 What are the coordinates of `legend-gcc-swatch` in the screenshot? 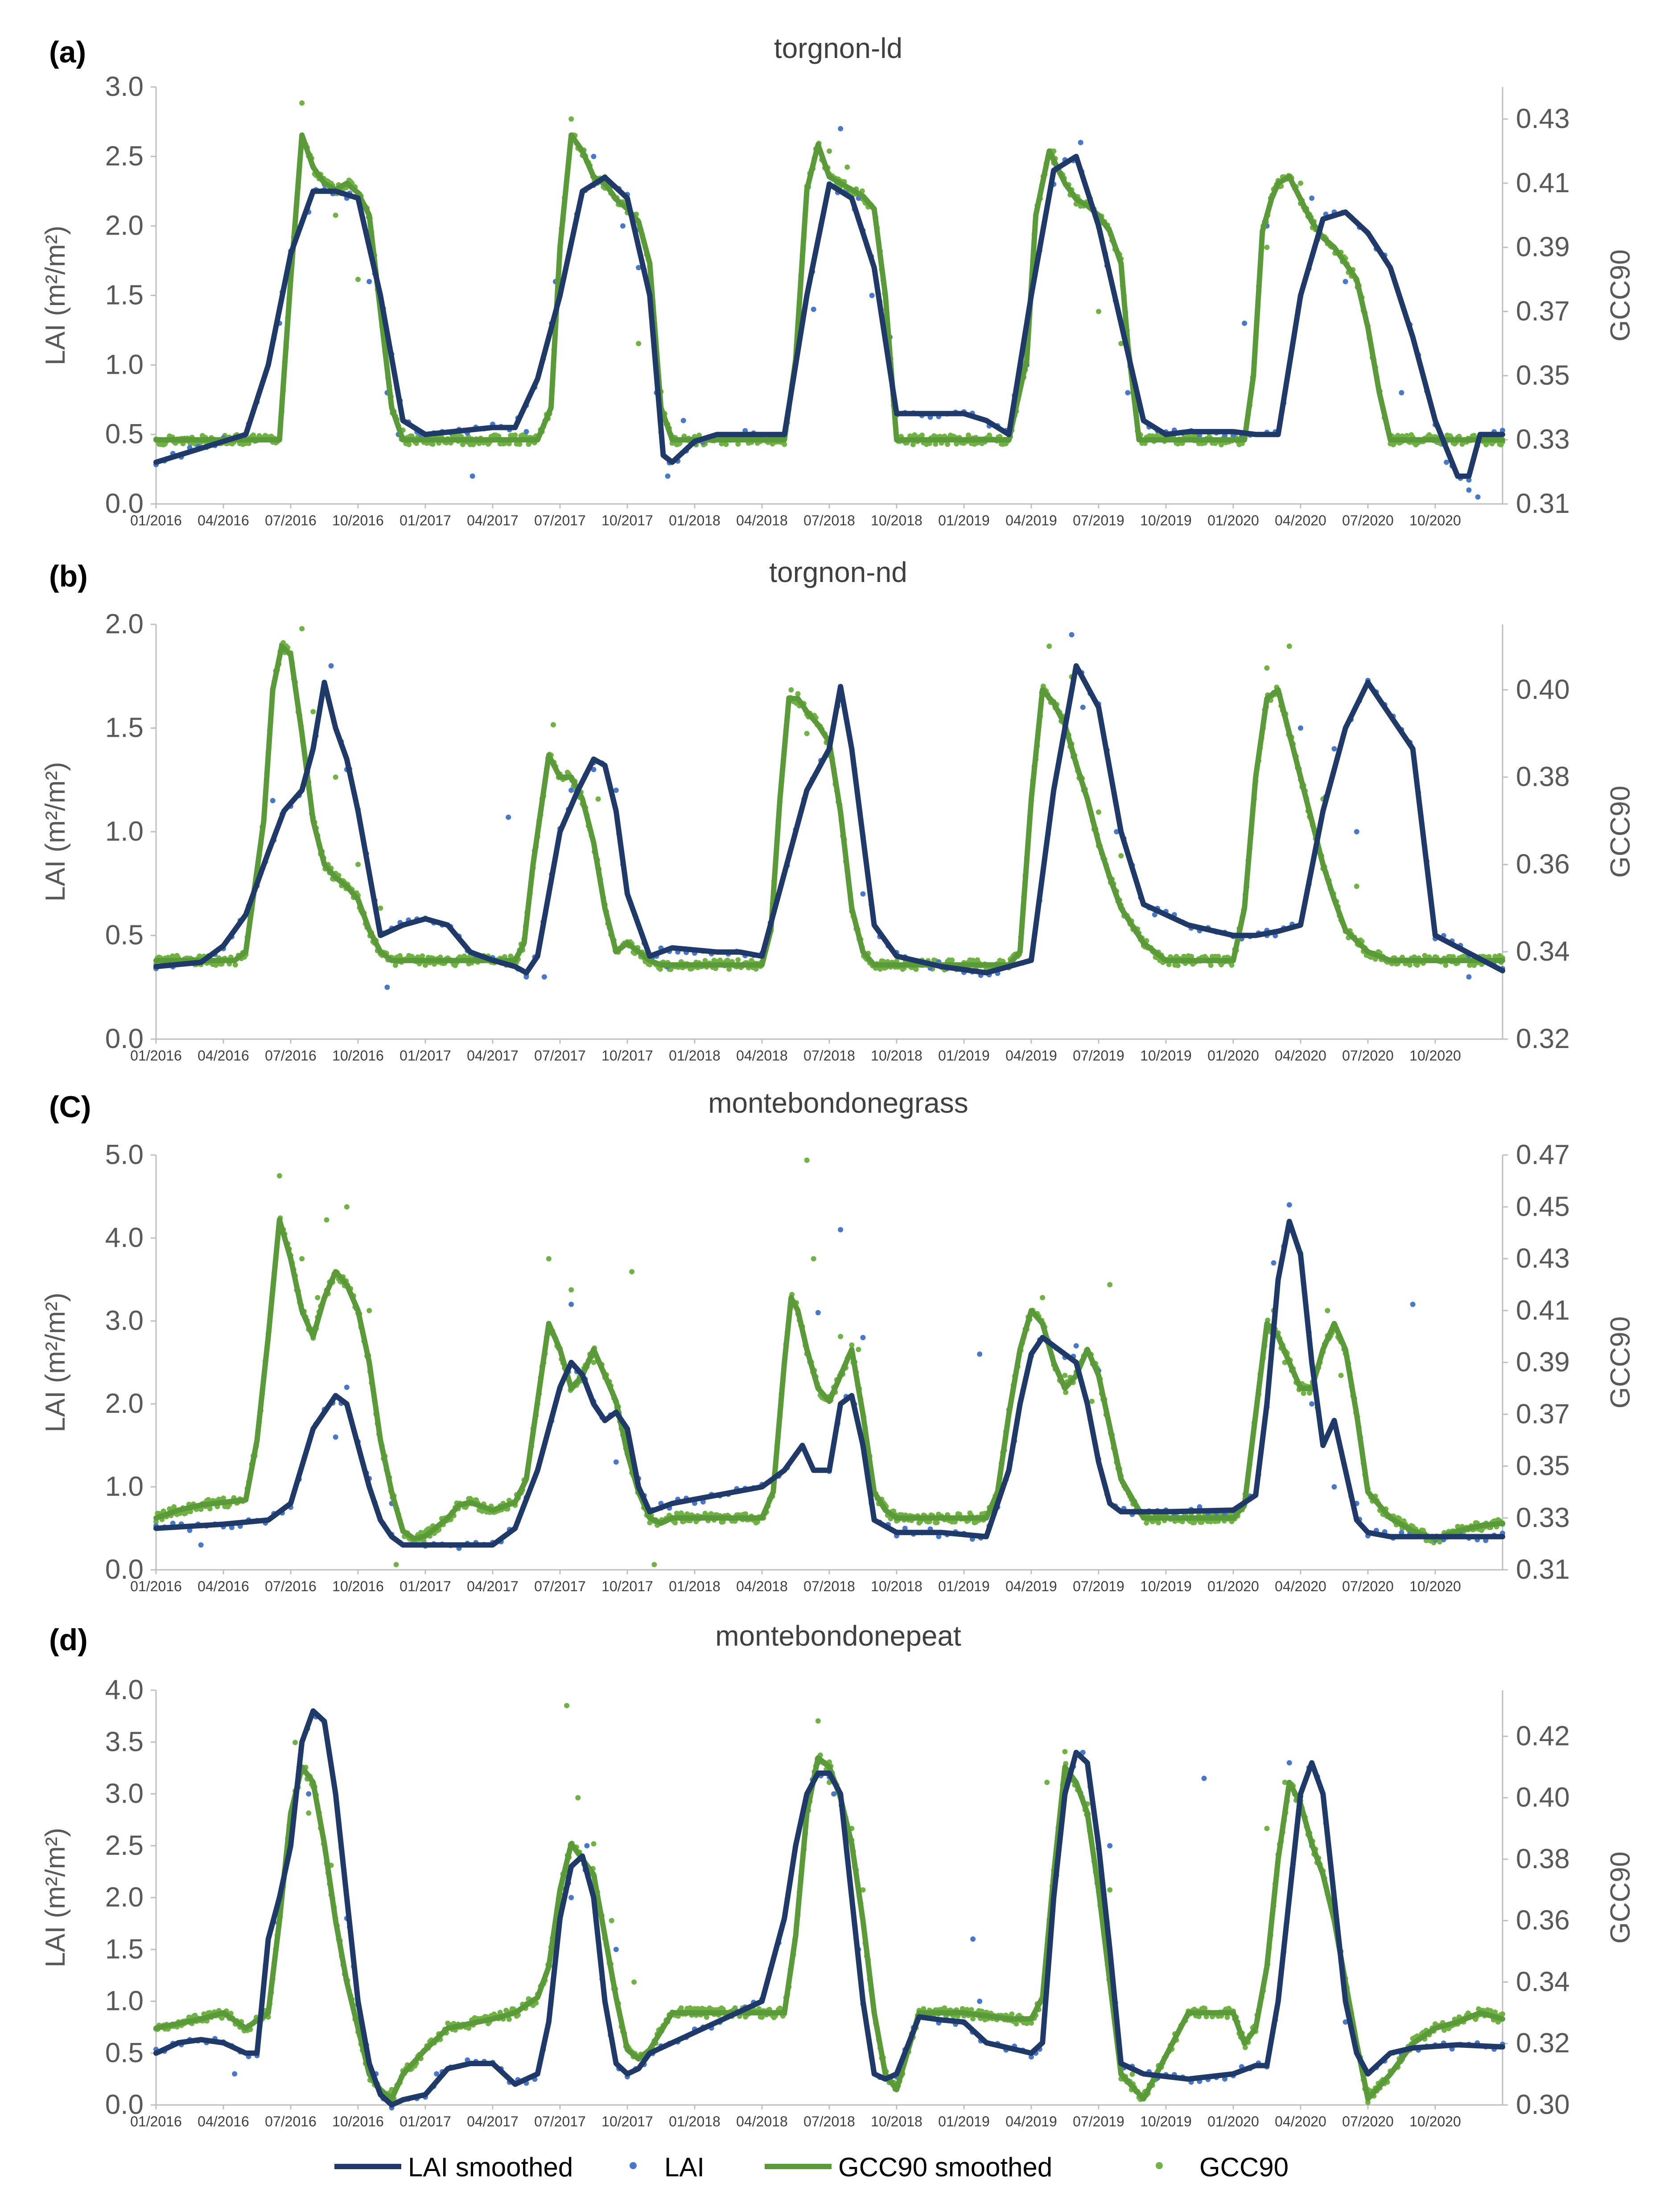 It's located at (1159, 2166).